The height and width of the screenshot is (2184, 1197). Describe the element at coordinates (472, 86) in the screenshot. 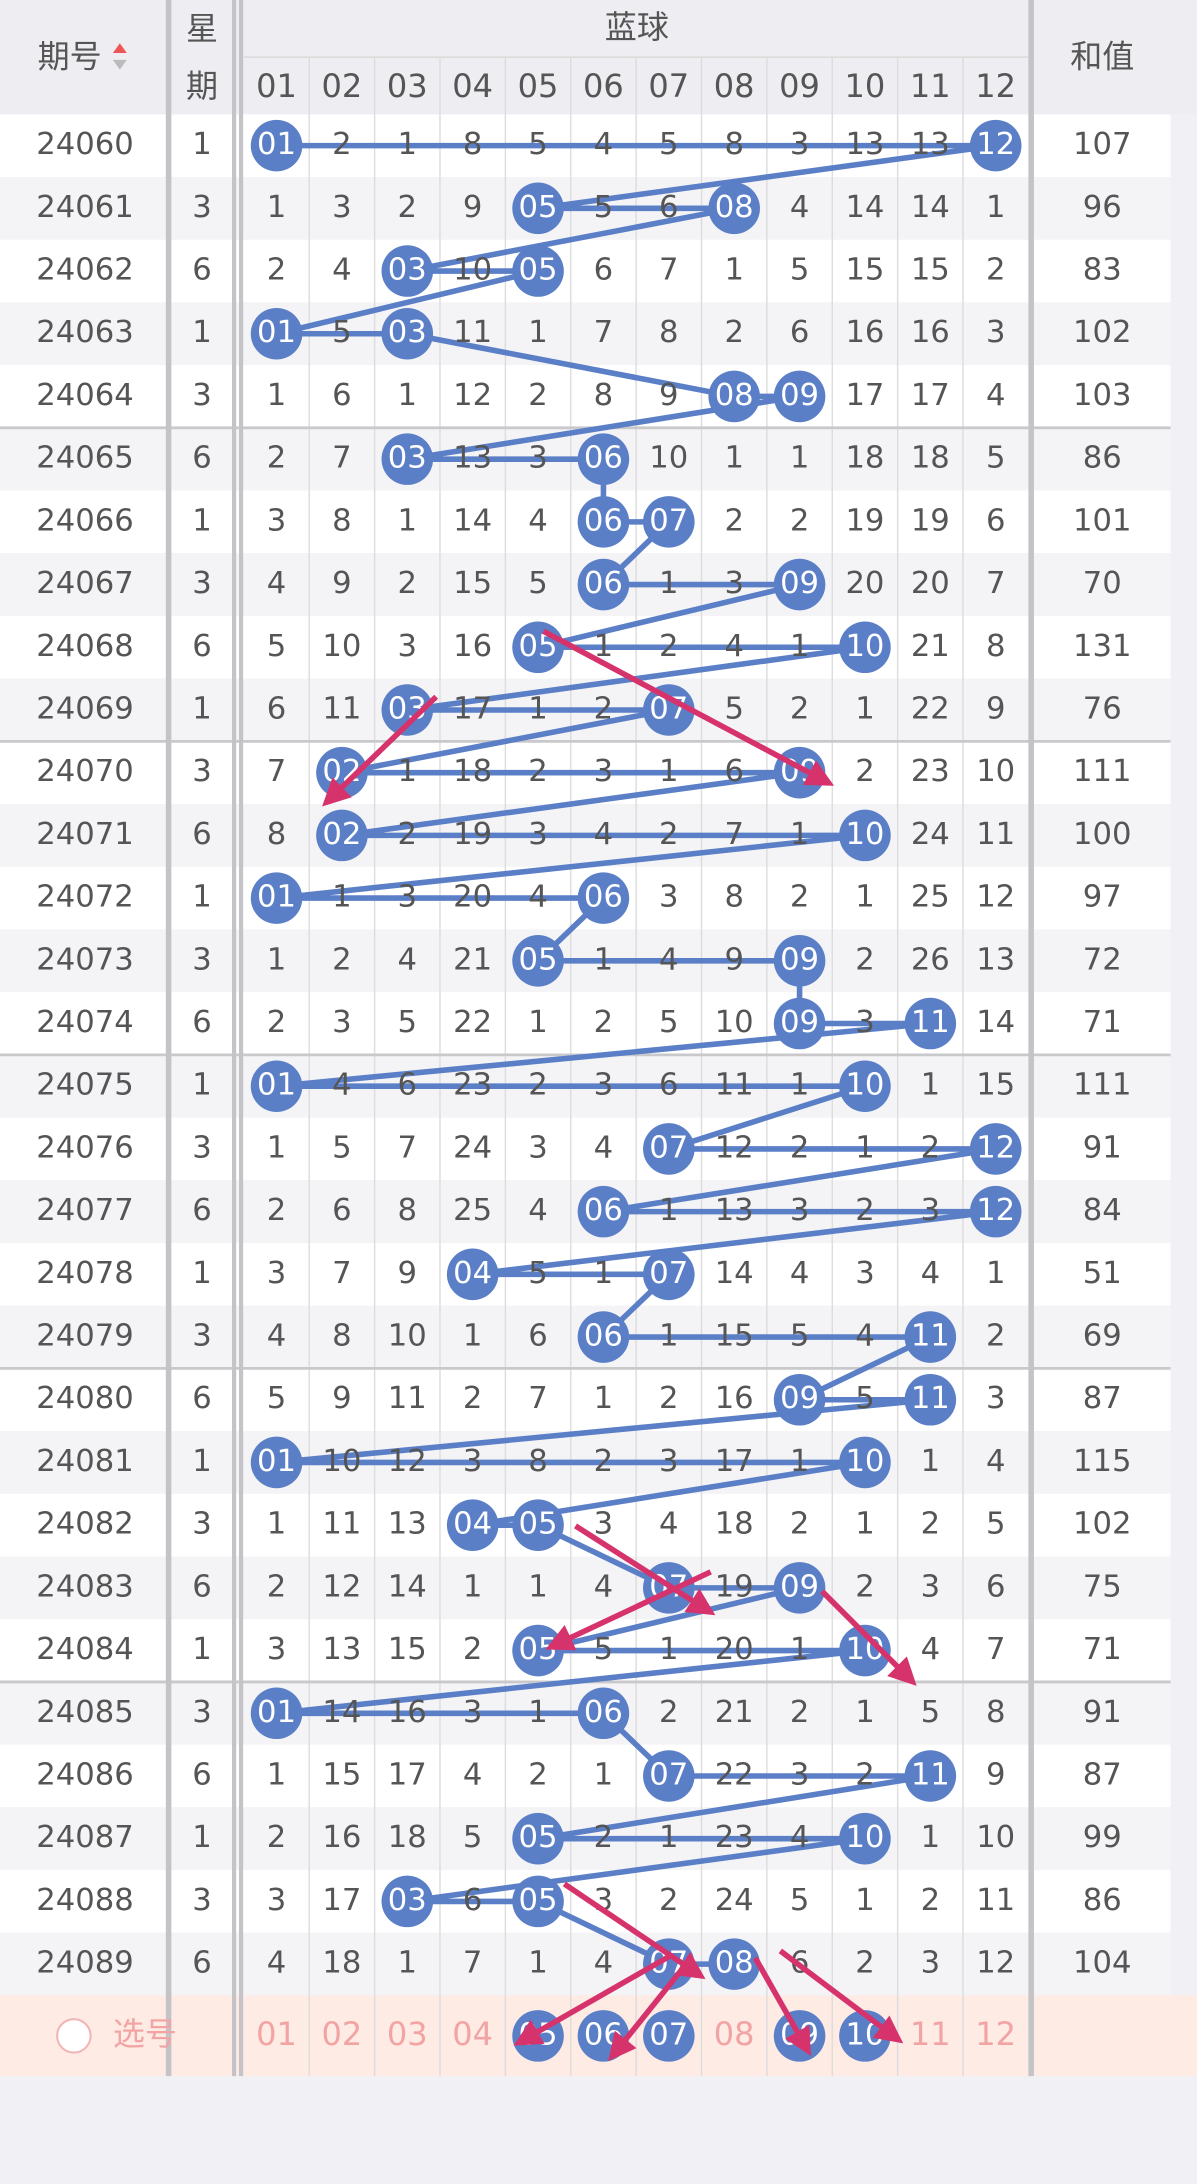

I see `column-label: 04` at that location.